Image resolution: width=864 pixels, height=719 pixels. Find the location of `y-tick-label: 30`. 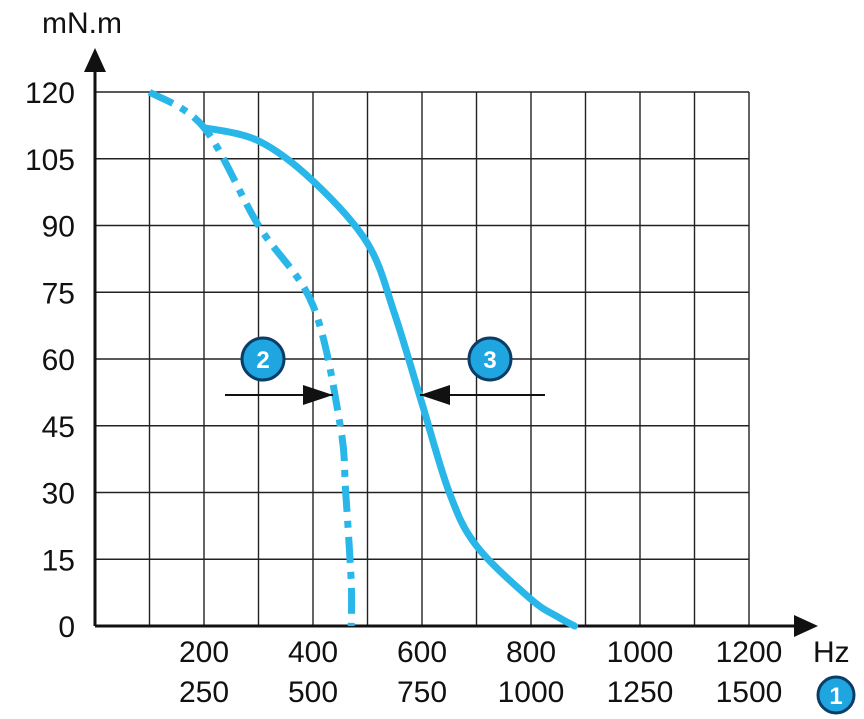

y-tick-label: 30 is located at coordinates (58, 494).